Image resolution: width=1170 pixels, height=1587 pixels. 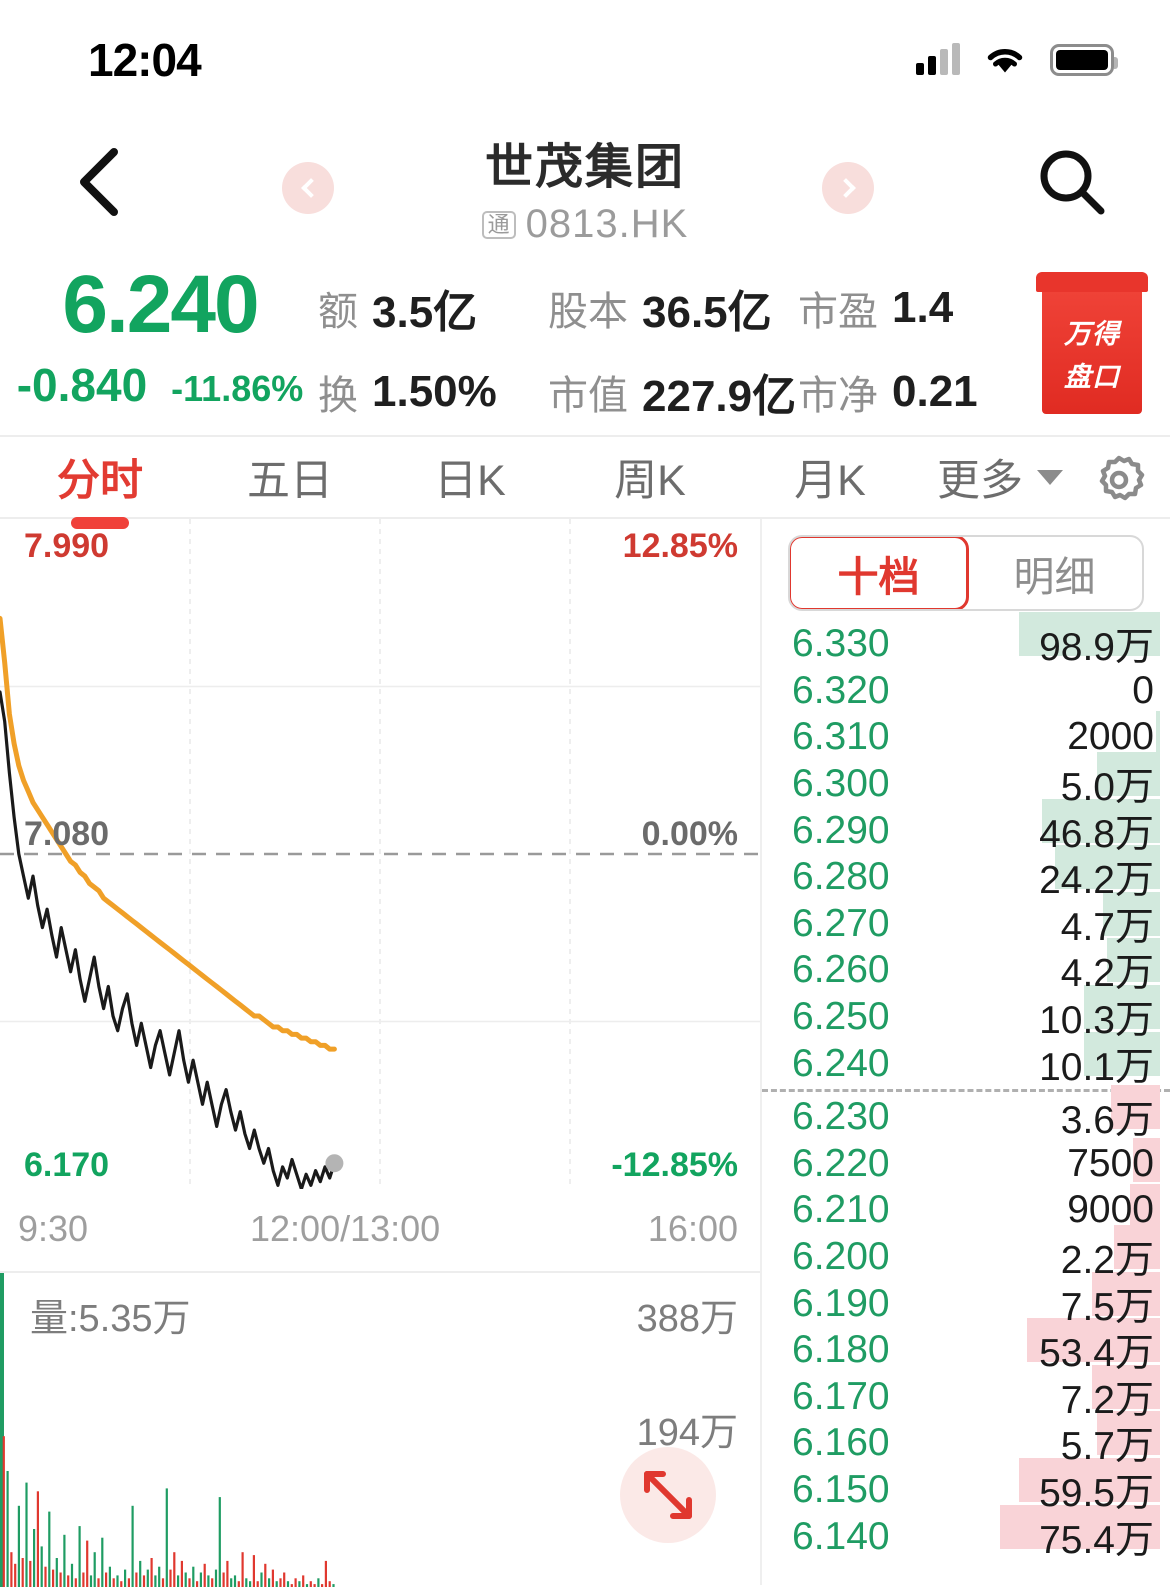 What do you see at coordinates (66, 834) in the screenshot?
I see `chart-axis-mid-left-price: 7.080` at bounding box center [66, 834].